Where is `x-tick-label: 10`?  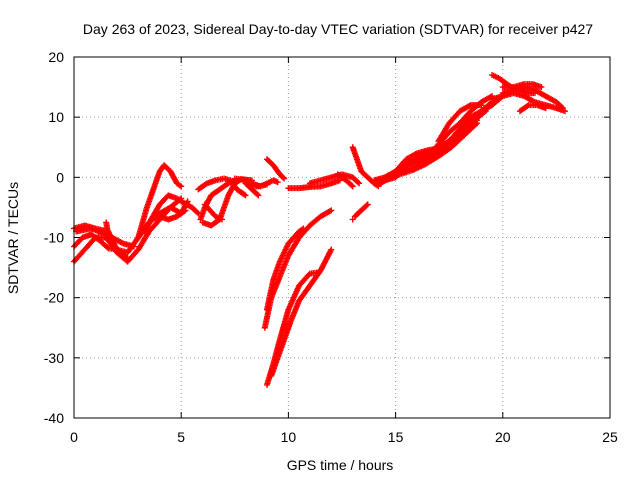 x-tick-label: 10 is located at coordinates (289, 437).